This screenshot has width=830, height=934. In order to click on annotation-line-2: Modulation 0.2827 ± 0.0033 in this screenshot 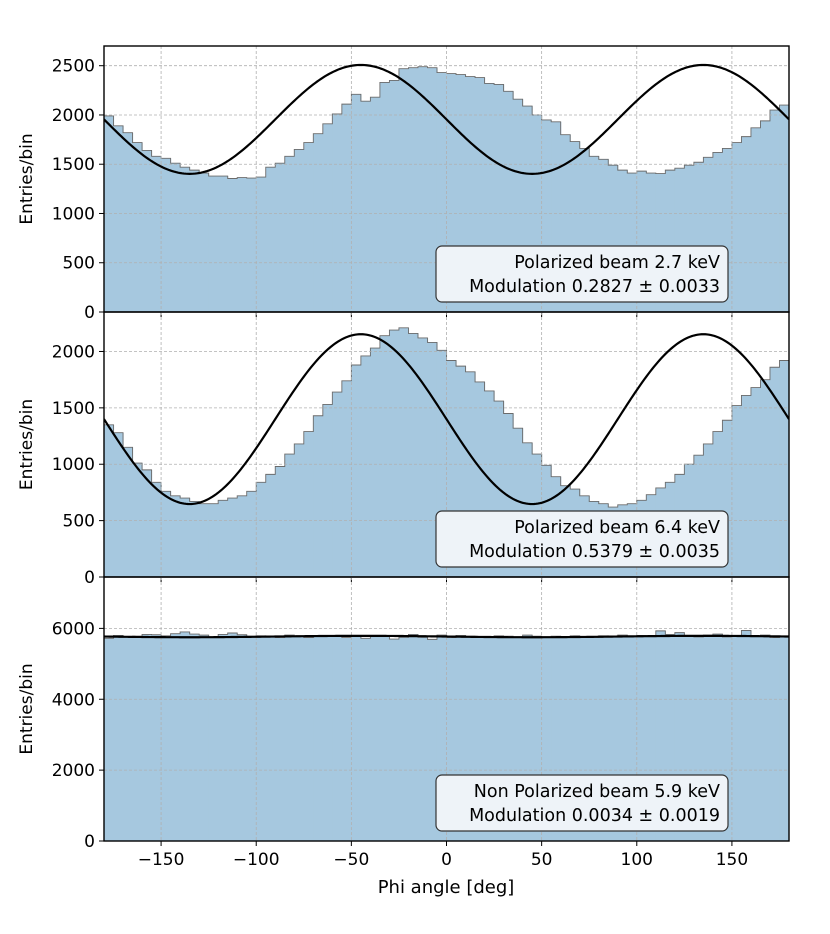, I will do `click(594, 287)`.